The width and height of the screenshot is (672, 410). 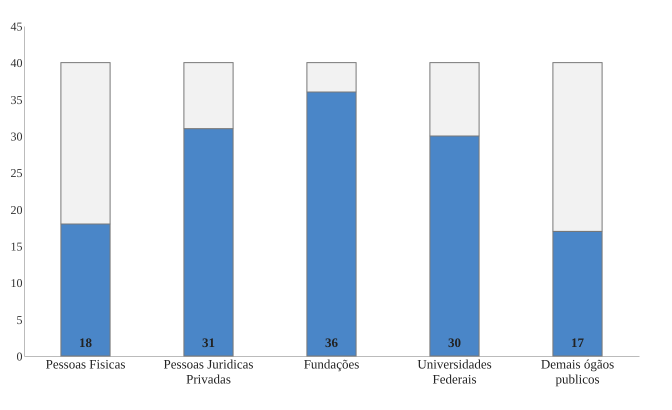 What do you see at coordinates (454, 342) in the screenshot?
I see `data-label: 30` at bounding box center [454, 342].